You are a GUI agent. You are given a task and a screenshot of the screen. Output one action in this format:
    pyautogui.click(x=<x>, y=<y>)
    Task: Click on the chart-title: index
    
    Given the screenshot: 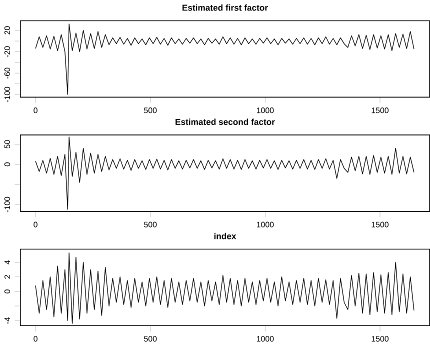 What is the action you would take?
    pyautogui.click(x=225, y=236)
    